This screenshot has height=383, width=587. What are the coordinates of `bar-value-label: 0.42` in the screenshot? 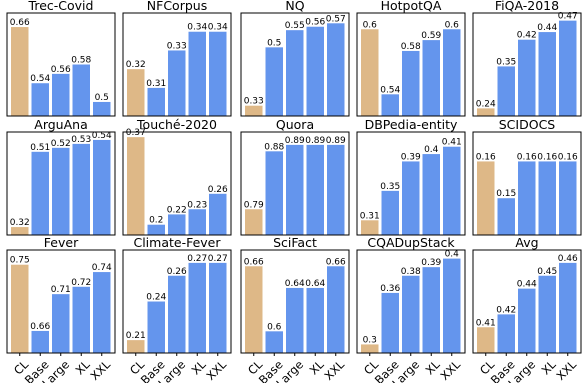 It's located at (527, 36).